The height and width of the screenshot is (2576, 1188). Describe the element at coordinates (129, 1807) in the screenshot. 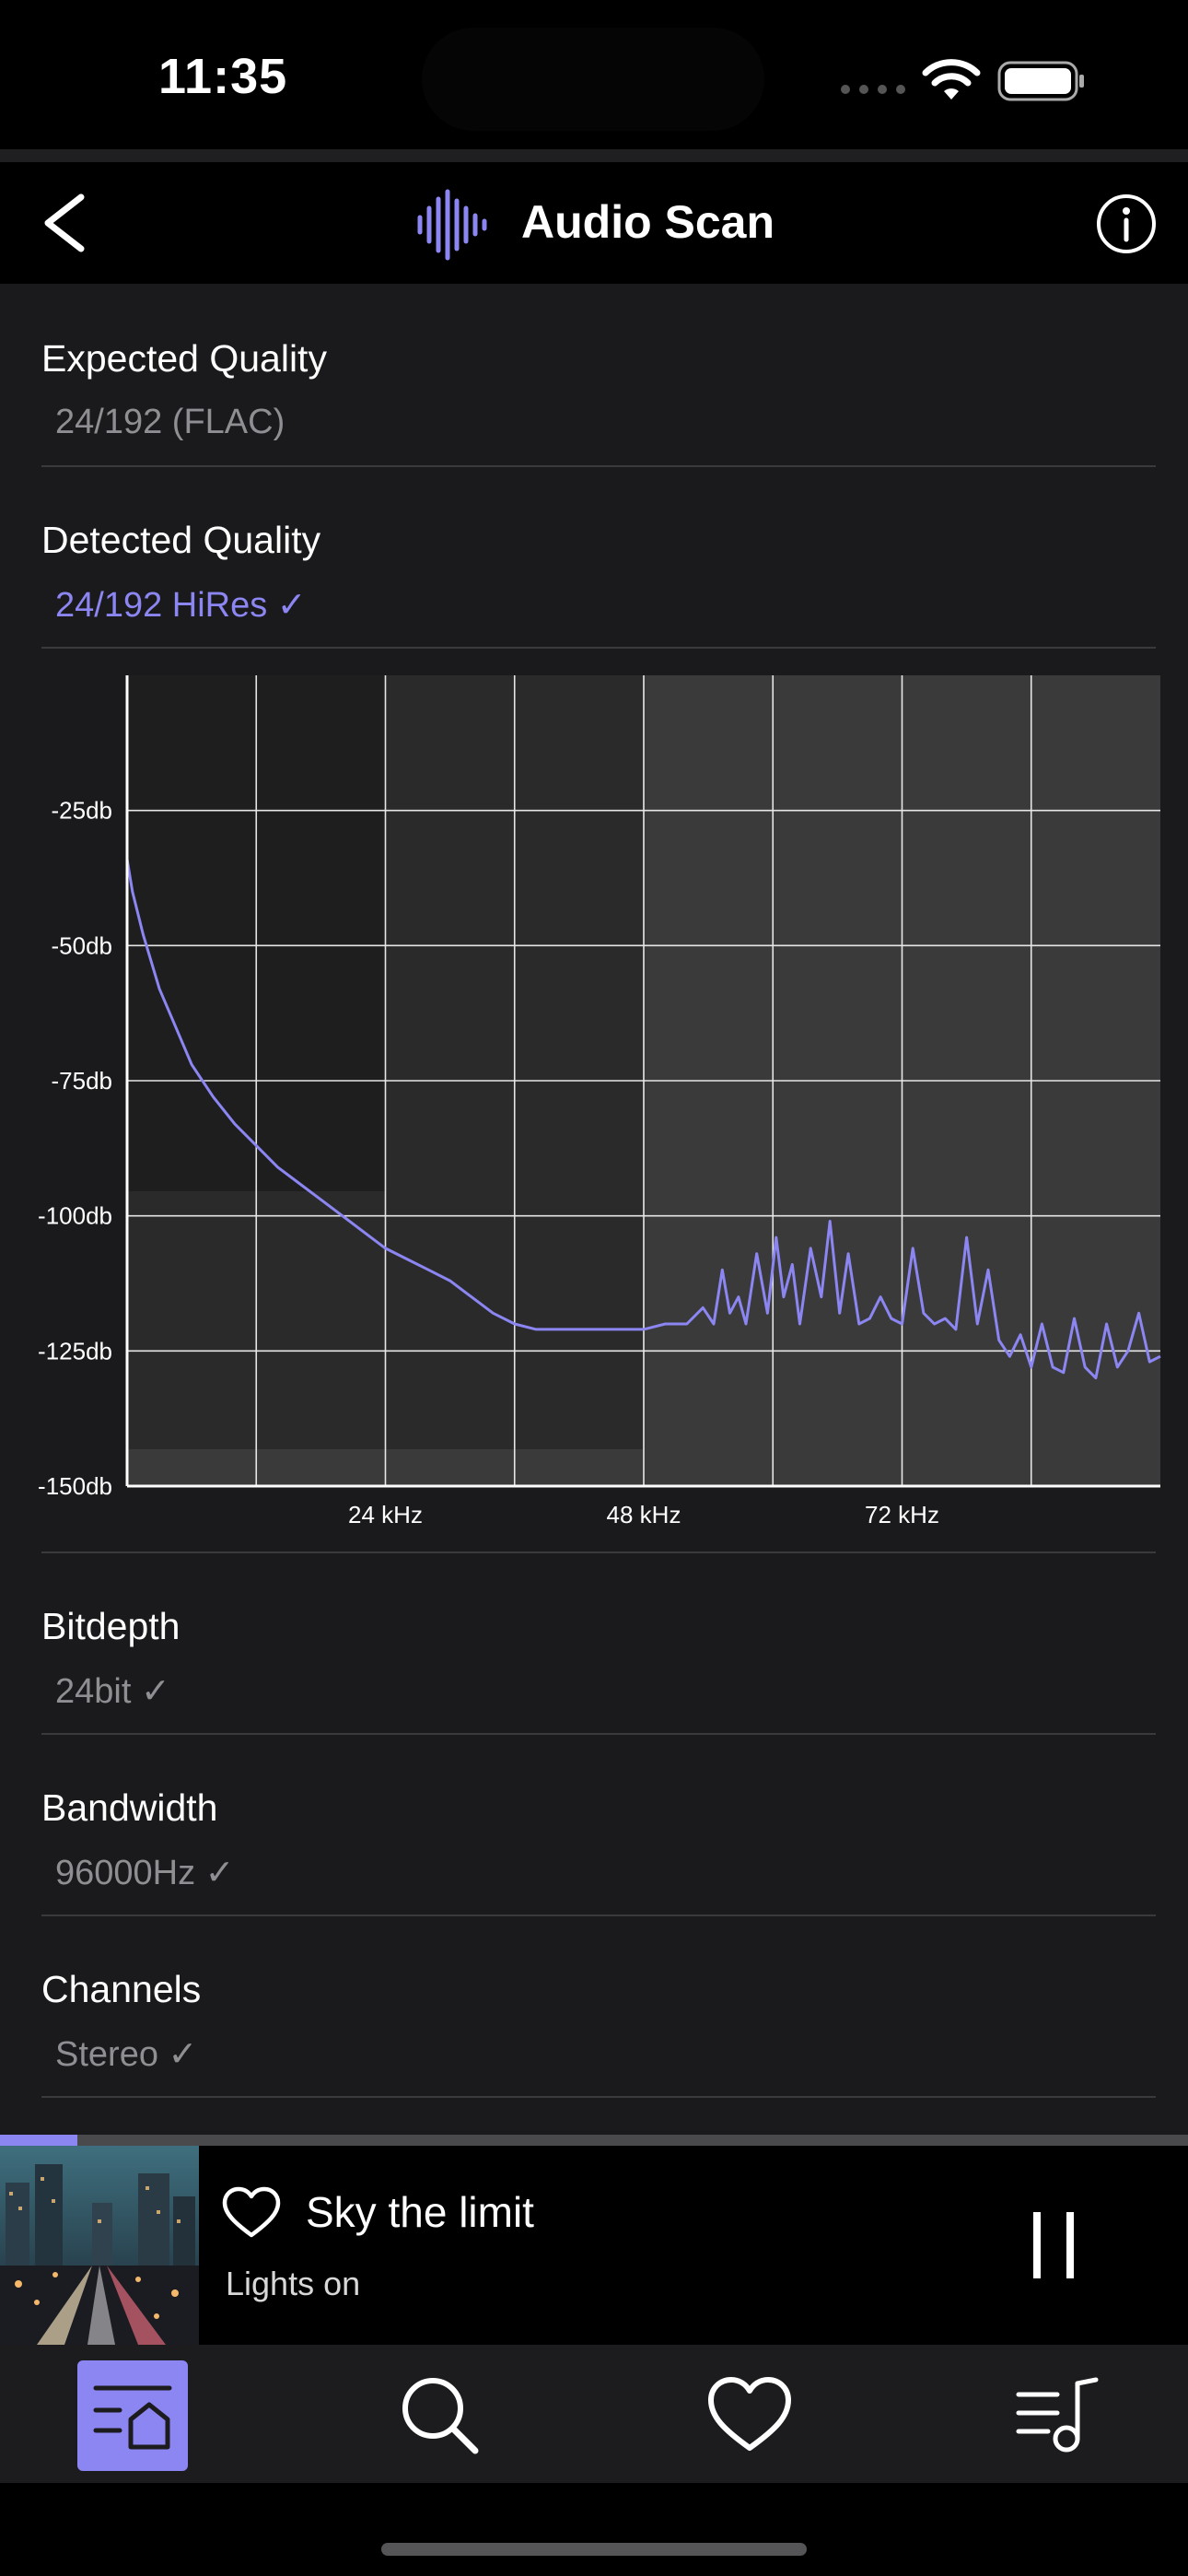

I see `bandwidth-label: Bandwidth` at that location.